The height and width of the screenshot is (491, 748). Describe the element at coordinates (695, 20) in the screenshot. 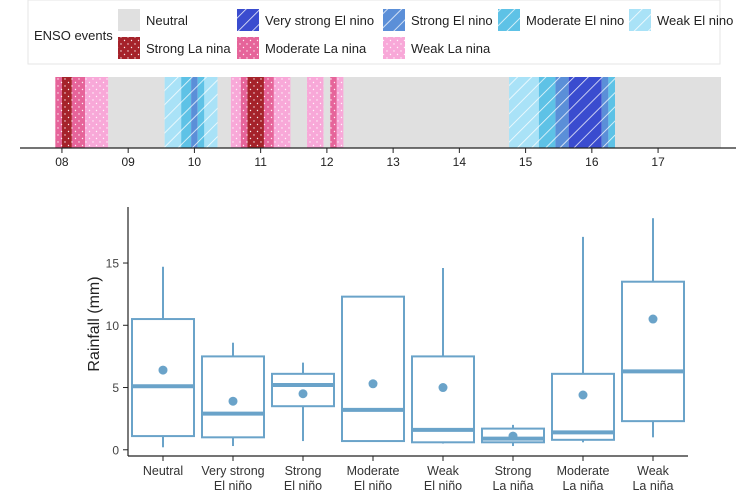

I see `legend-label-w_el: Weak El nino` at that location.